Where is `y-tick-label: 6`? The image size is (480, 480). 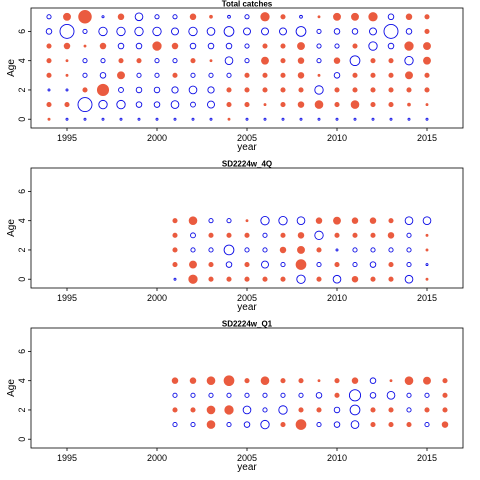 y-tick-label: 6 is located at coordinates (22, 351).